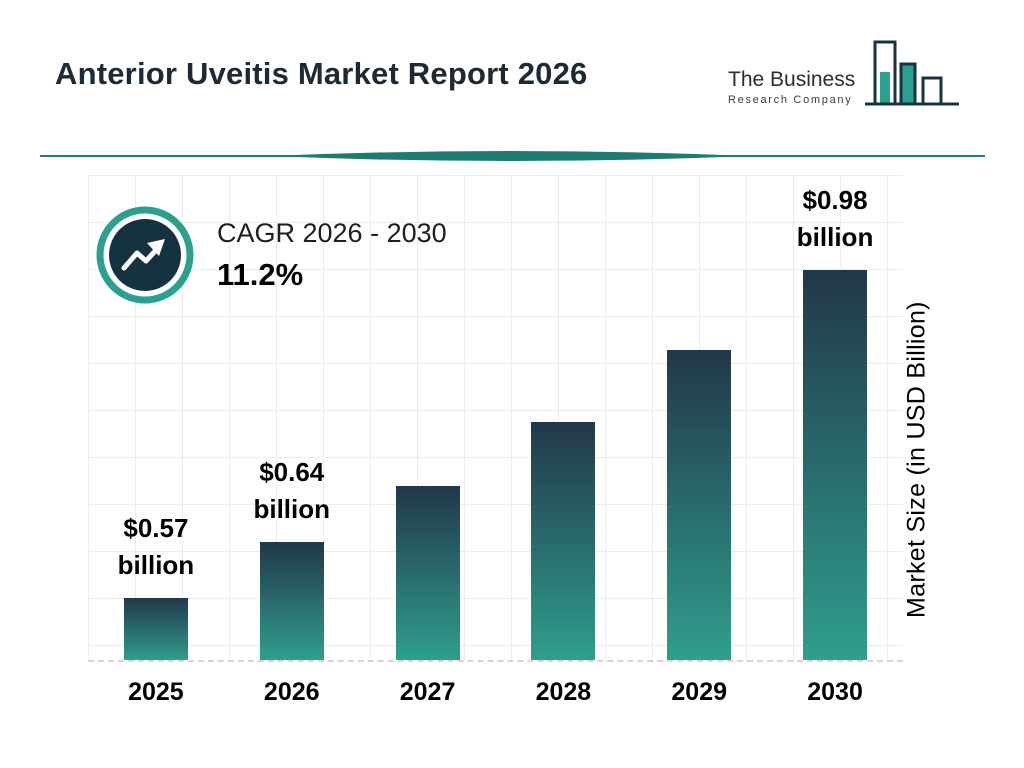 This screenshot has height=768, width=1024. Describe the element at coordinates (790, 100) in the screenshot. I see `logo-subname: Research Company` at that location.